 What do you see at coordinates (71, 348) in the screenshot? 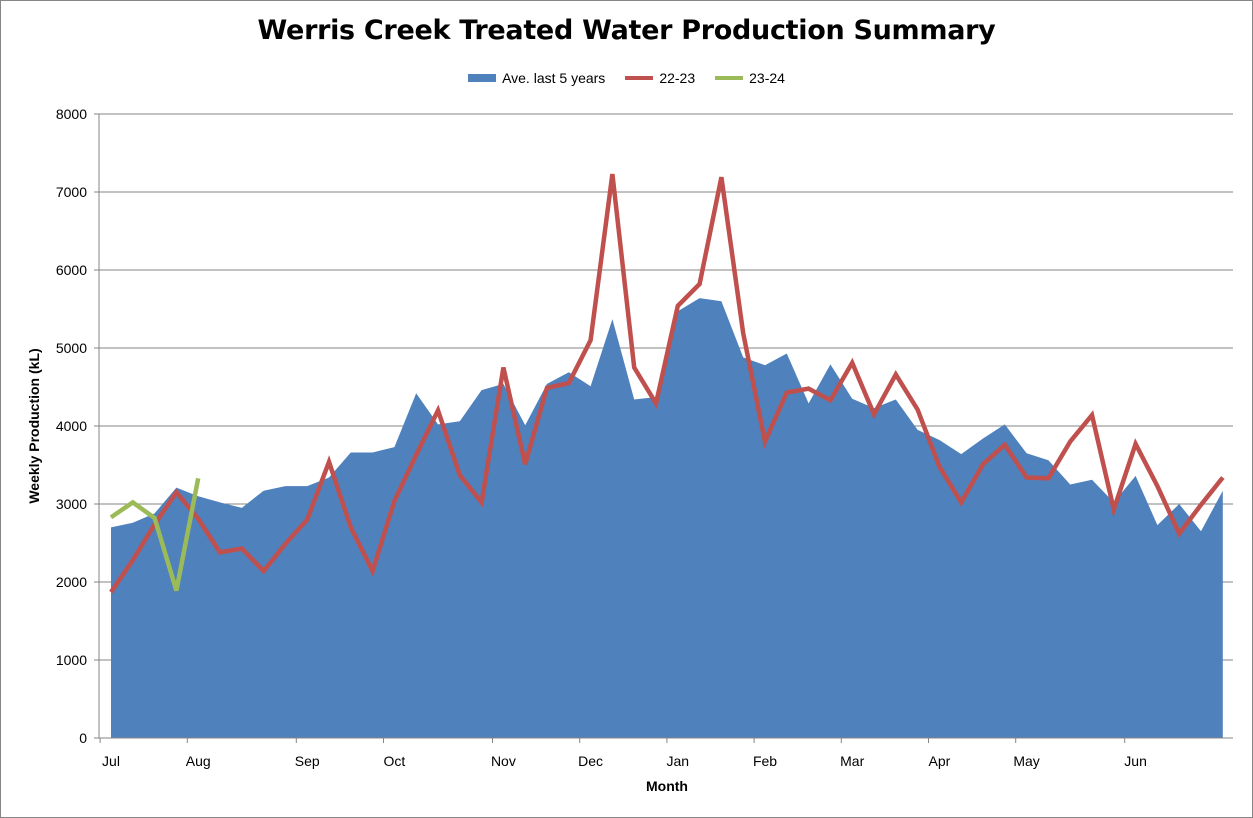
I see `y-tick-label: 5000` at bounding box center [71, 348].